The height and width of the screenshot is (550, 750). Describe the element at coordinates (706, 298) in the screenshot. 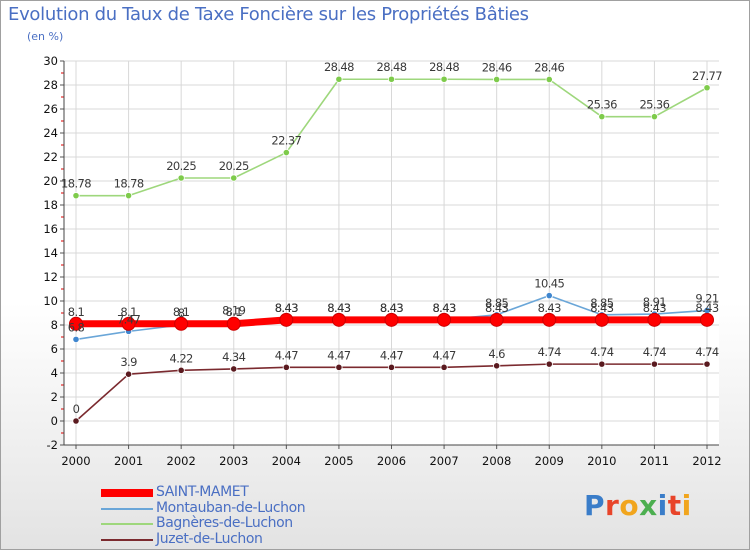

I see `data-label: 9.21` at that location.